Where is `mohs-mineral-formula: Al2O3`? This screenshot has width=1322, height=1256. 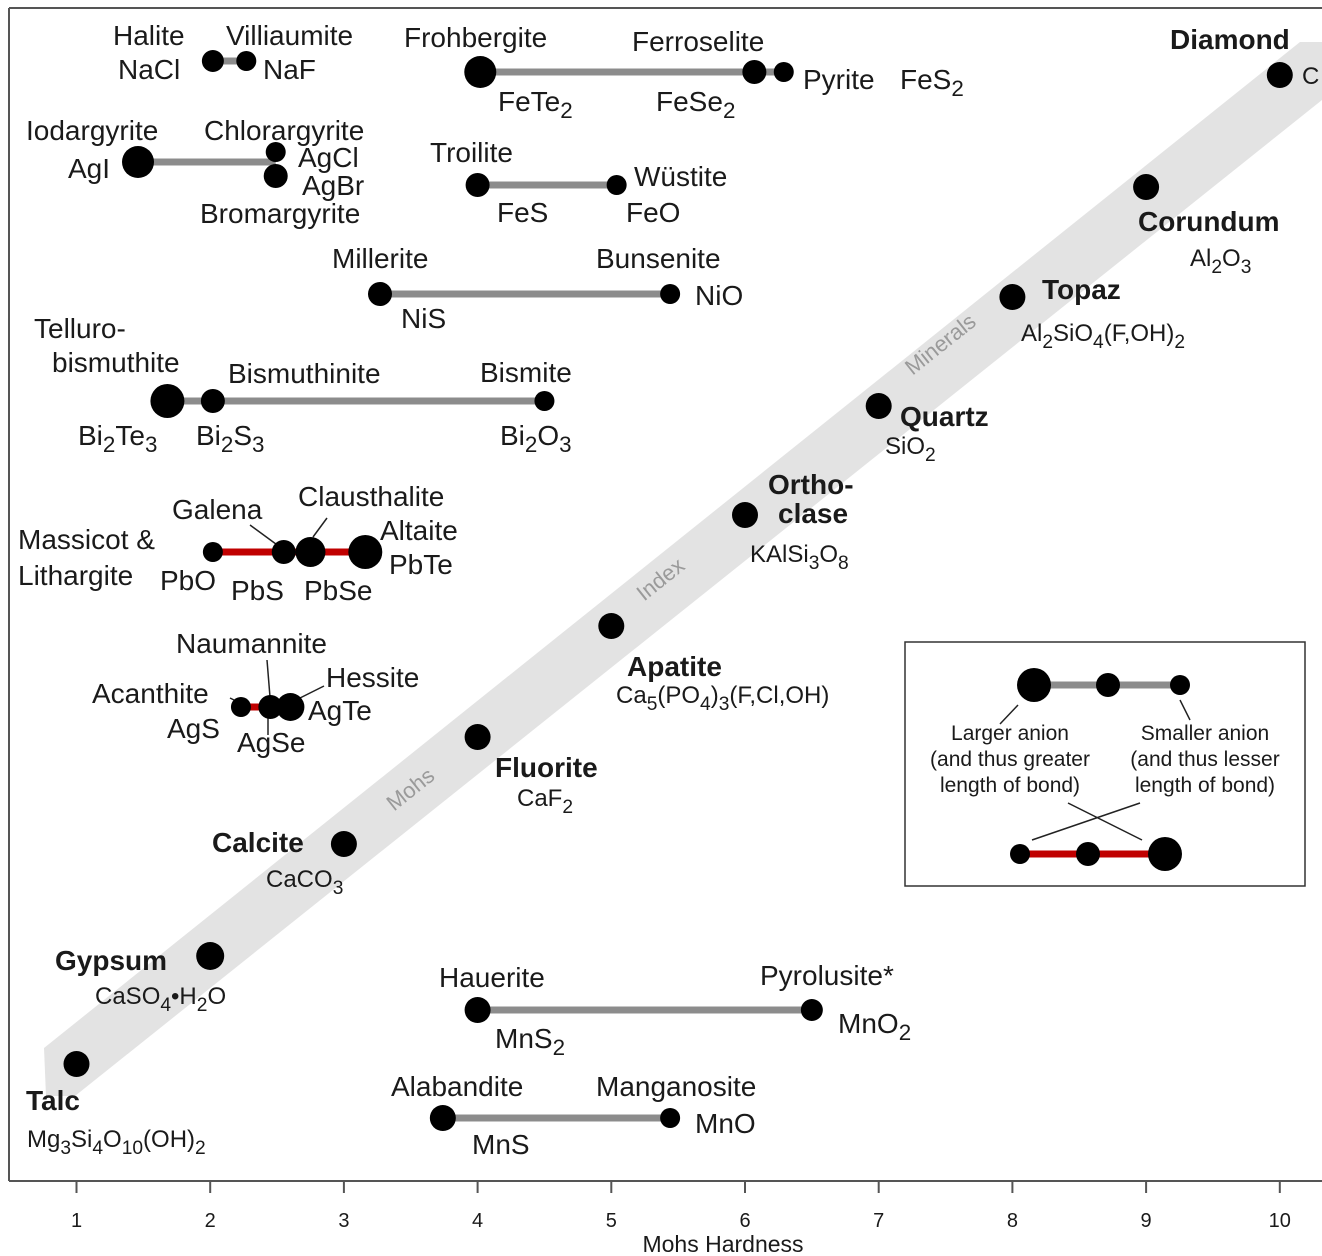 mohs-mineral-formula: Al2O3 is located at coordinates (1220, 261).